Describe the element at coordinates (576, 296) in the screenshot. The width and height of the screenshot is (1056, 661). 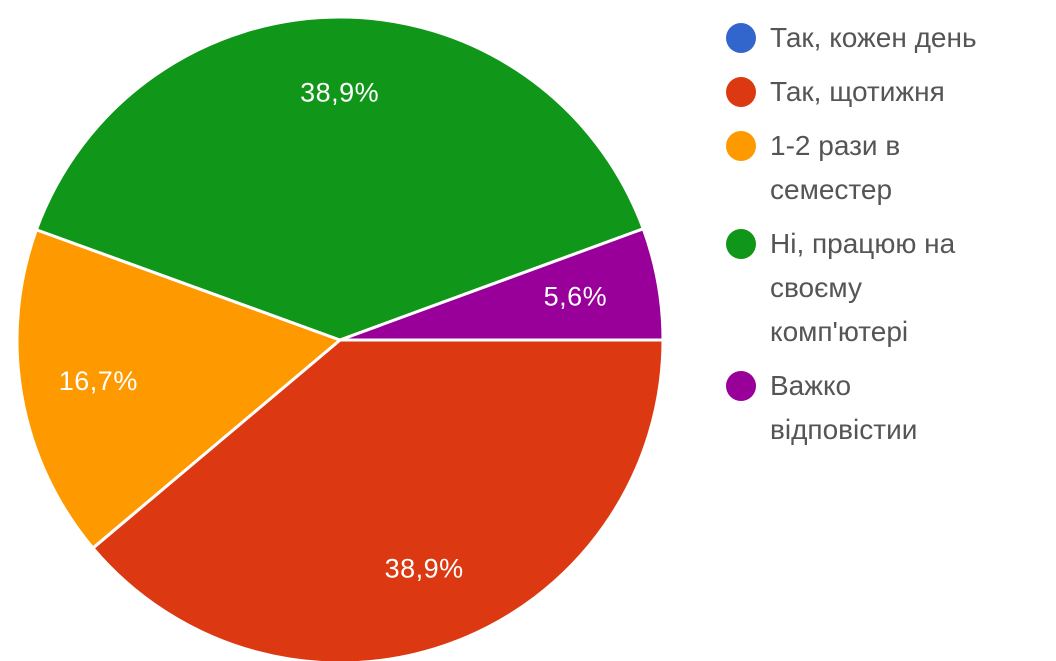
I see `slice-value-label: 5,6%` at that location.